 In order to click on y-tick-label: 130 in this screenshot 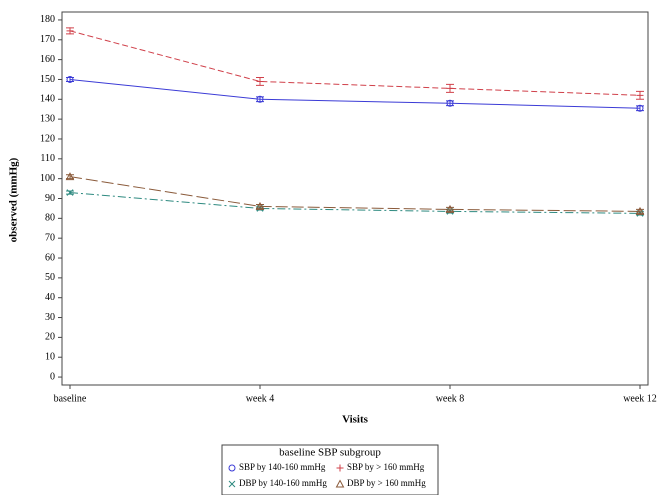, I will do `click(47, 118)`.